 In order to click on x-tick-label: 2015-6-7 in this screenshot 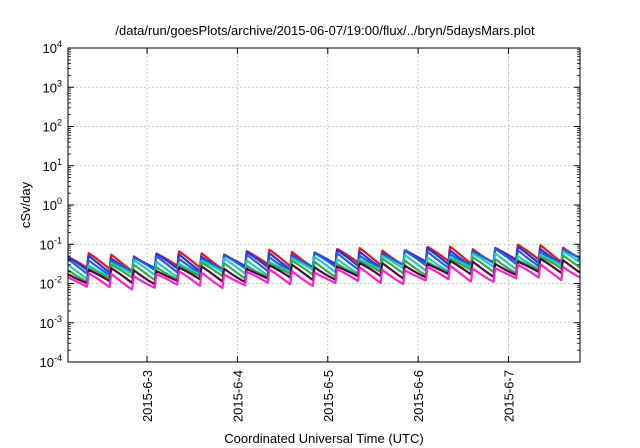, I will do `click(508, 396)`.